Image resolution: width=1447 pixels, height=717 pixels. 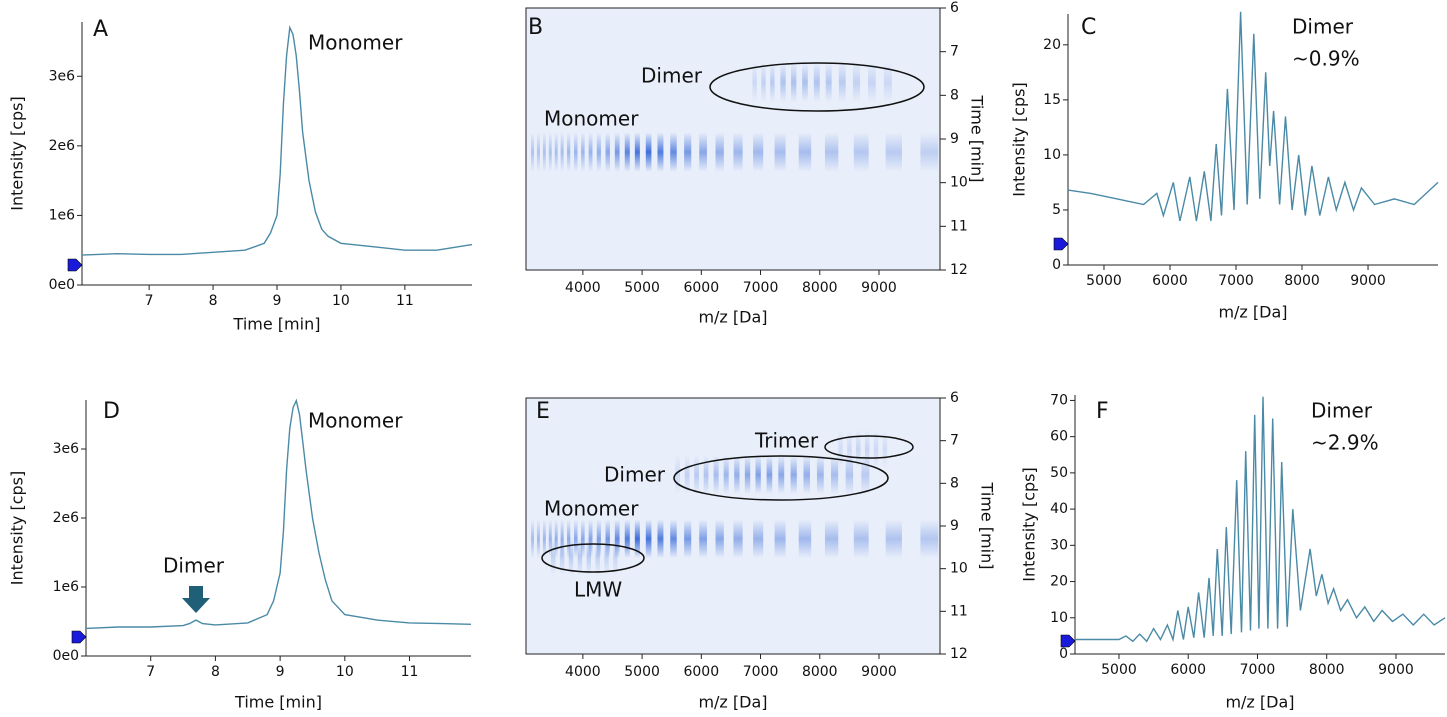 I want to click on y-tick-label: 0e0, so click(x=66, y=656).